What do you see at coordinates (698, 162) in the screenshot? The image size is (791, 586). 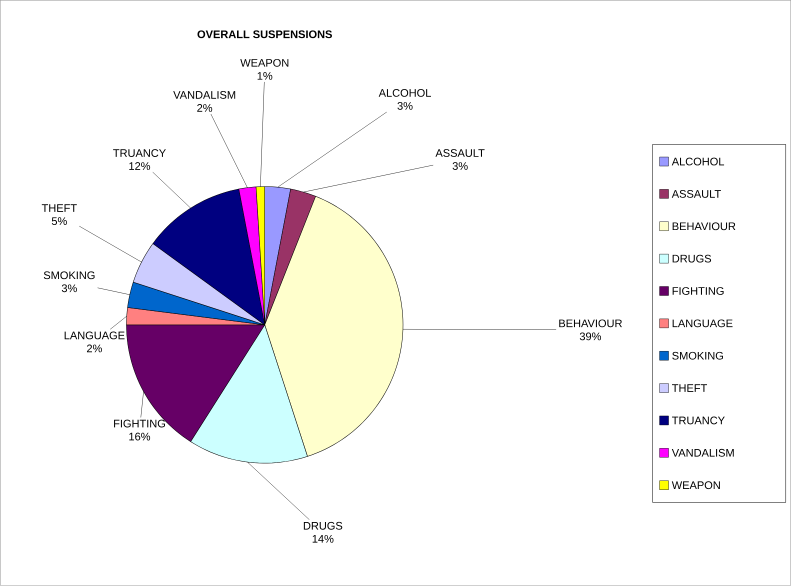 I see `legend-label: ALCOHOL` at bounding box center [698, 162].